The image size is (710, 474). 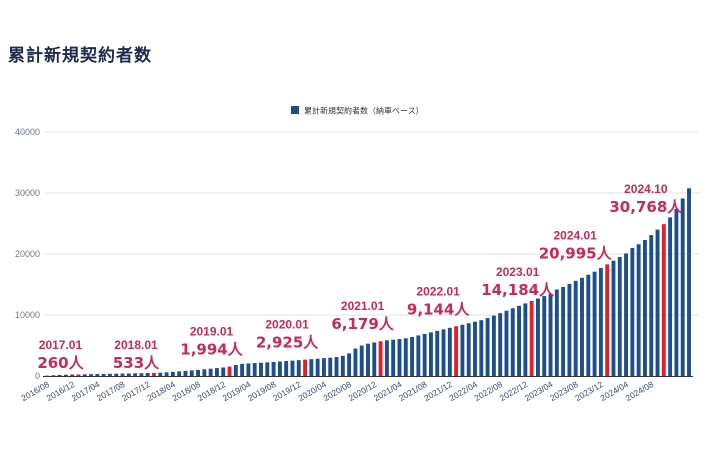 I want to click on annotation-2024-10: 2024.10 30,768人, so click(x=646, y=199).